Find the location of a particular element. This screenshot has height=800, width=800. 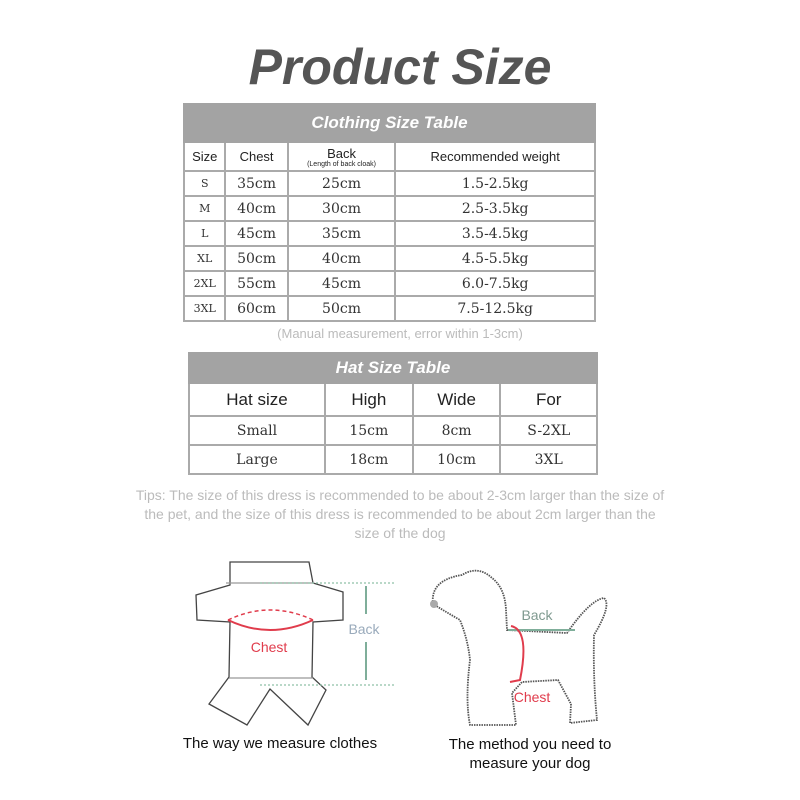

table-cell: 25cm is located at coordinates (341, 183).